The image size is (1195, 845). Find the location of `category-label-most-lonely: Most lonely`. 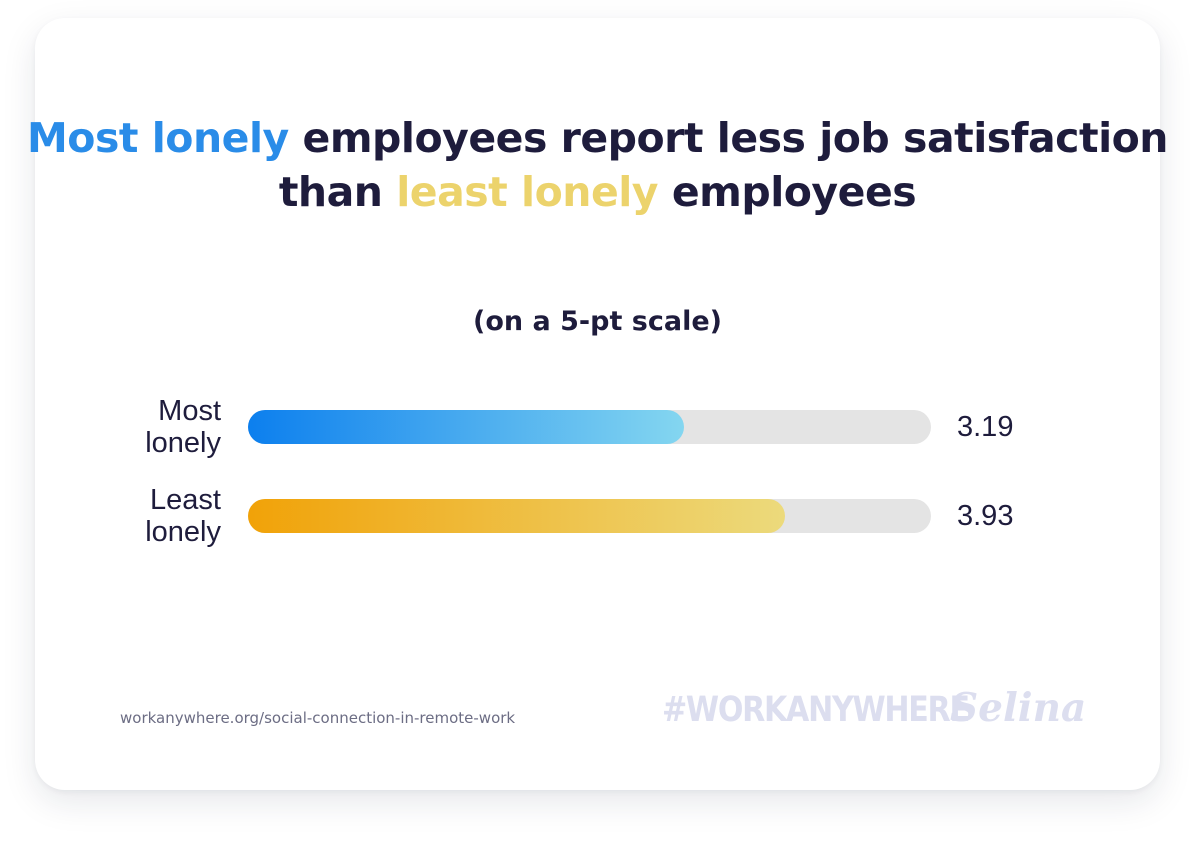

category-label-most-lonely: Most lonely is located at coordinates (183, 427).